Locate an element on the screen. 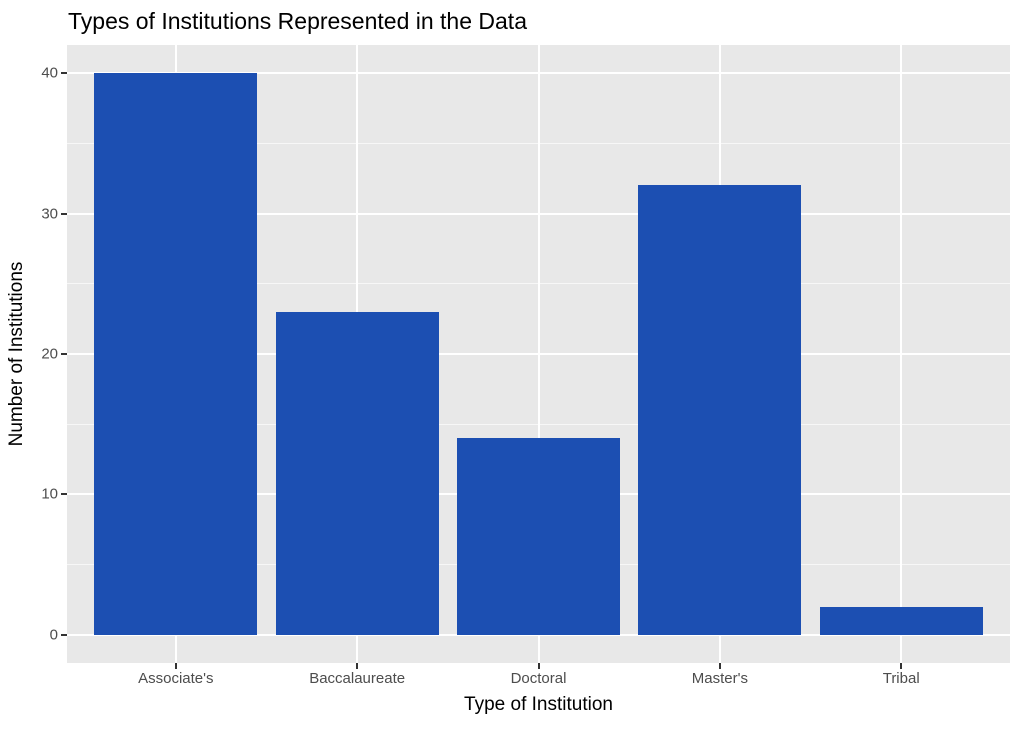 Image resolution: width=1023 pixels, height=731 pixels. x-tick-label-associate-s: Associate's is located at coordinates (176, 678).